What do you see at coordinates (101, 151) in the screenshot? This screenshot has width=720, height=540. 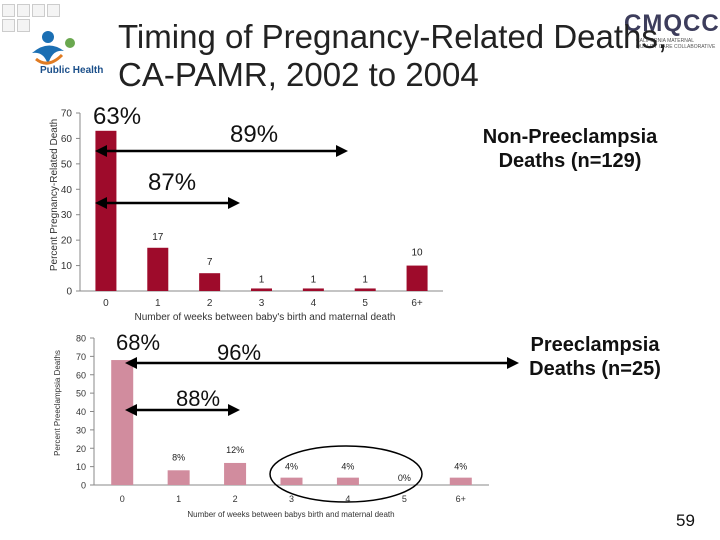 I see `arrow-89-head-left` at bounding box center [101, 151].